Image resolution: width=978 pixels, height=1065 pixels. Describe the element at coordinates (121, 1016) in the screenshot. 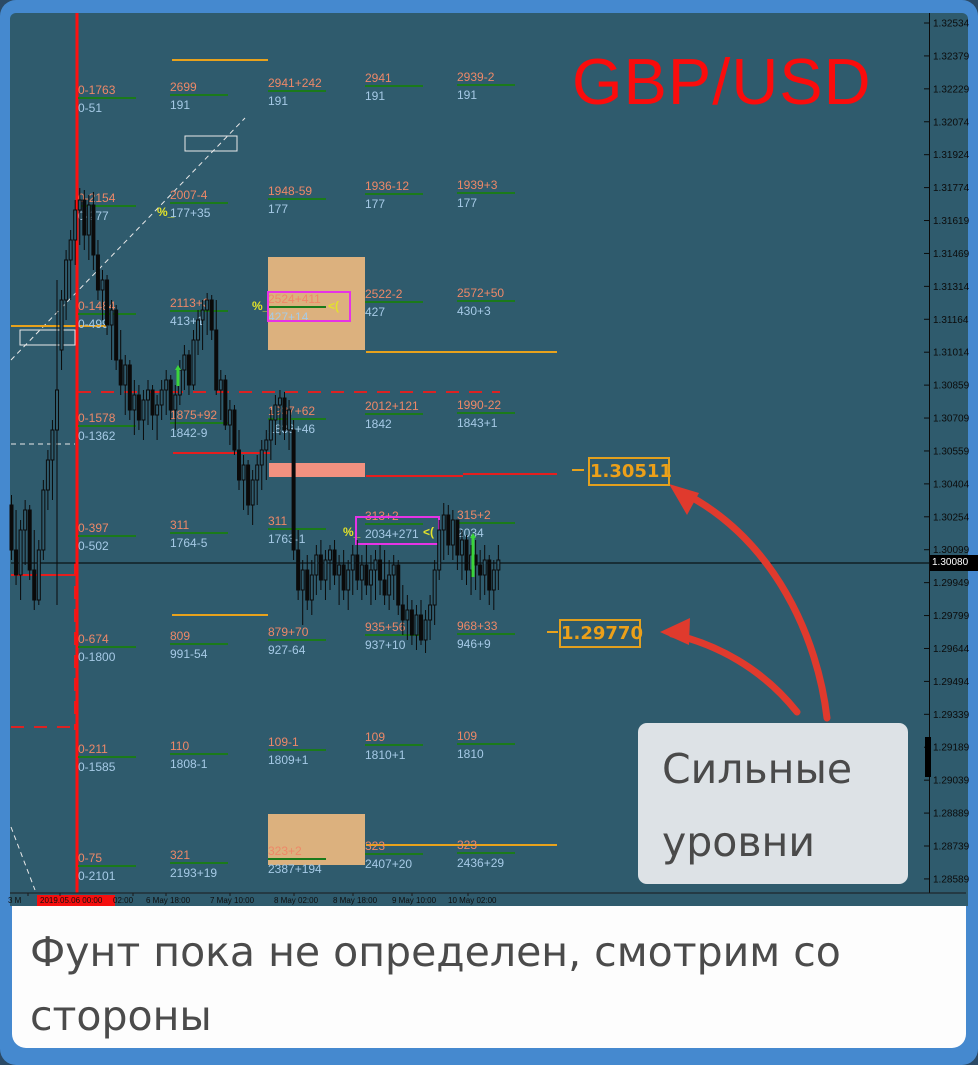

I see `banner-line-2: стороны` at that location.